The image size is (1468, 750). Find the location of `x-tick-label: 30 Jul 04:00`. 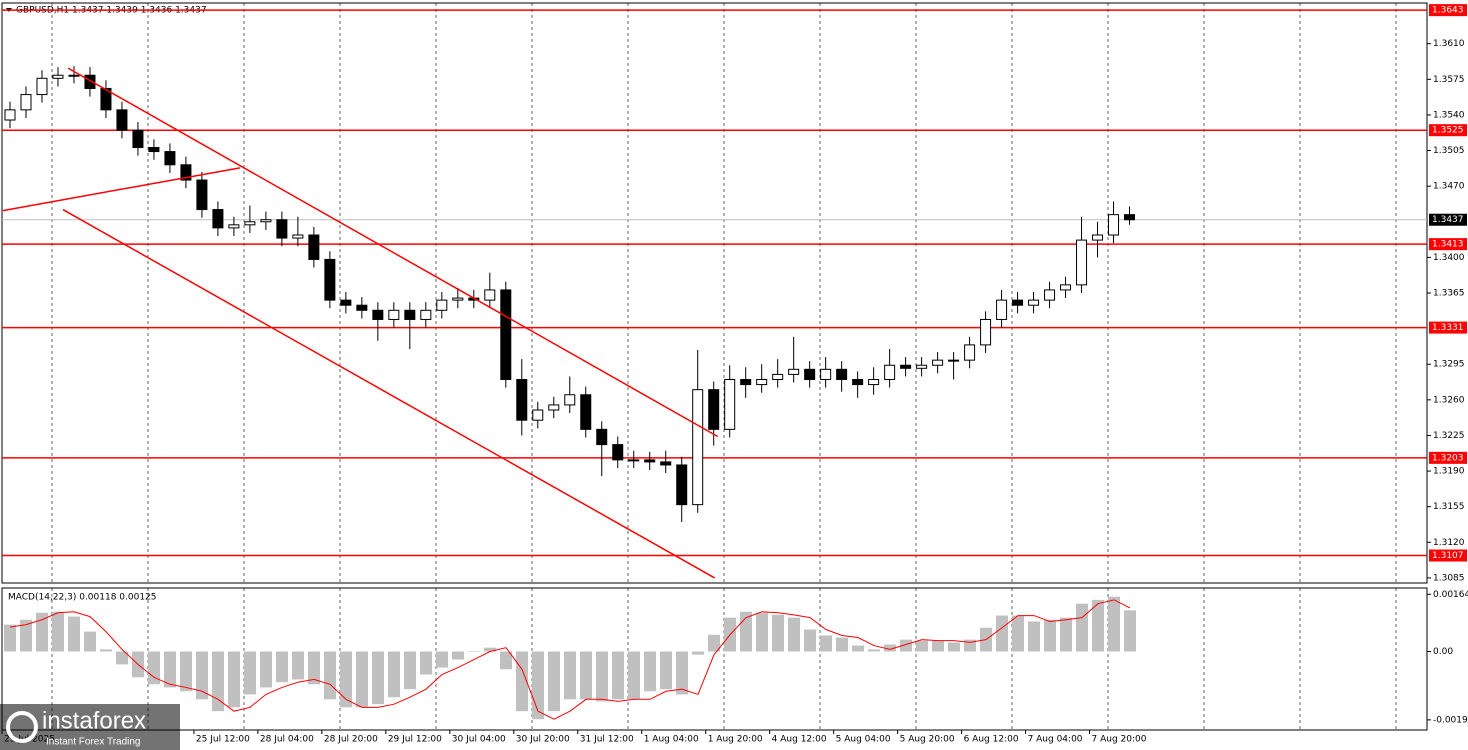

x-tick-label: 30 Jul 04:00 is located at coordinates (479, 740).